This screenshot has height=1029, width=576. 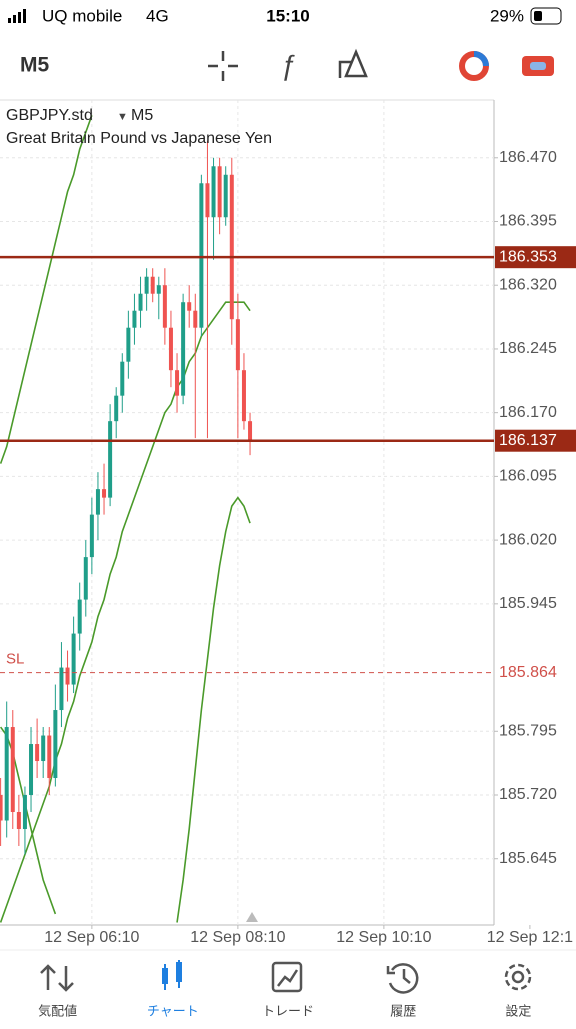 I want to click on trade-tab-icon, so click(x=287, y=977).